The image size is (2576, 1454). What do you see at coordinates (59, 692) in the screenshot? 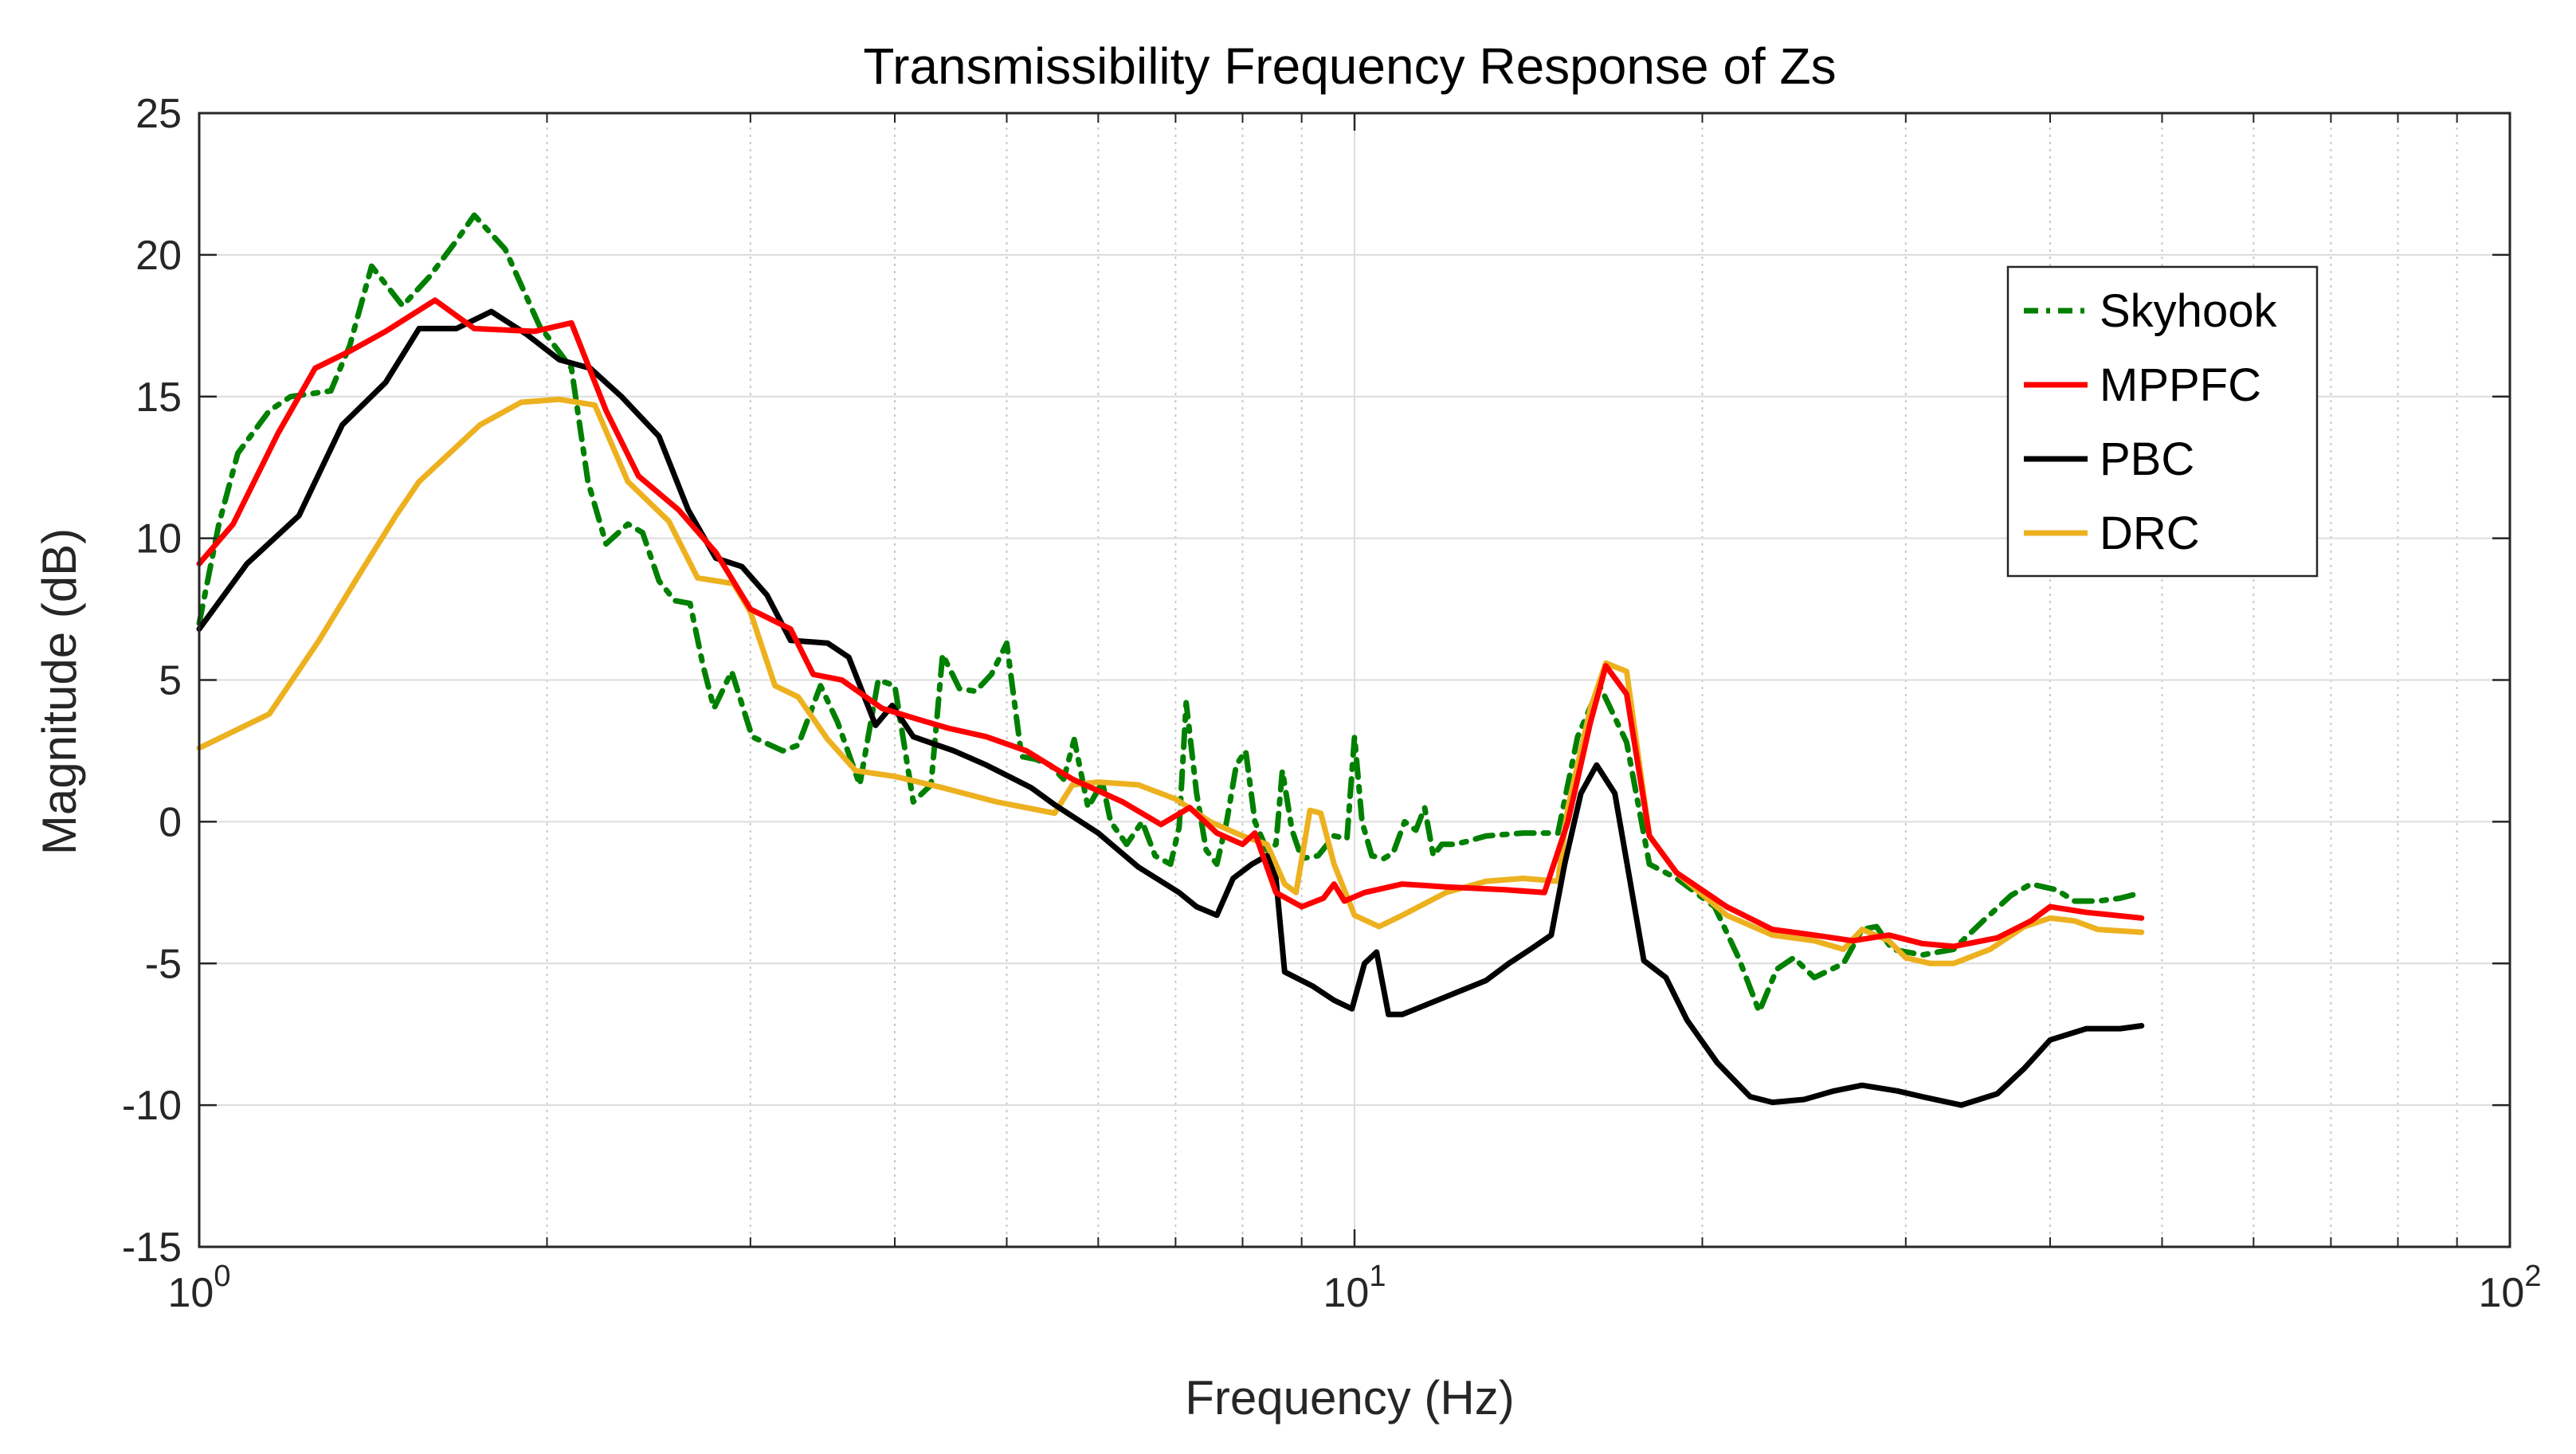
I see `y-axis-label: Magnitude (dB)` at bounding box center [59, 692].